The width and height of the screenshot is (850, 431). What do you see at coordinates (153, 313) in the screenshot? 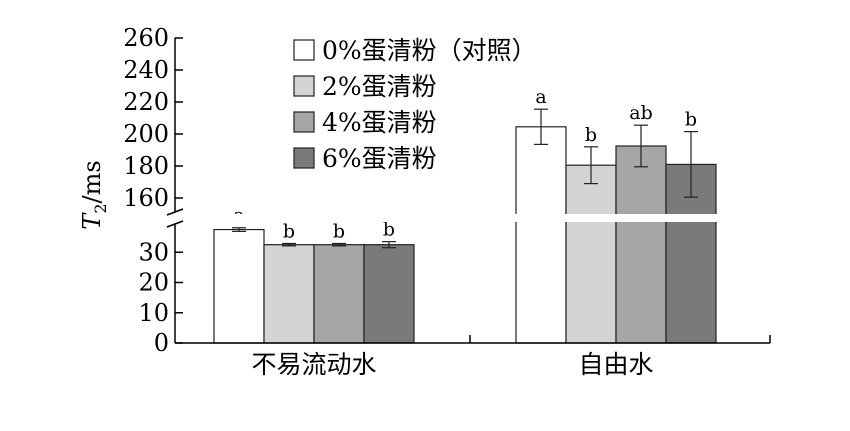
I see `y-tick-label: 10` at bounding box center [153, 313].